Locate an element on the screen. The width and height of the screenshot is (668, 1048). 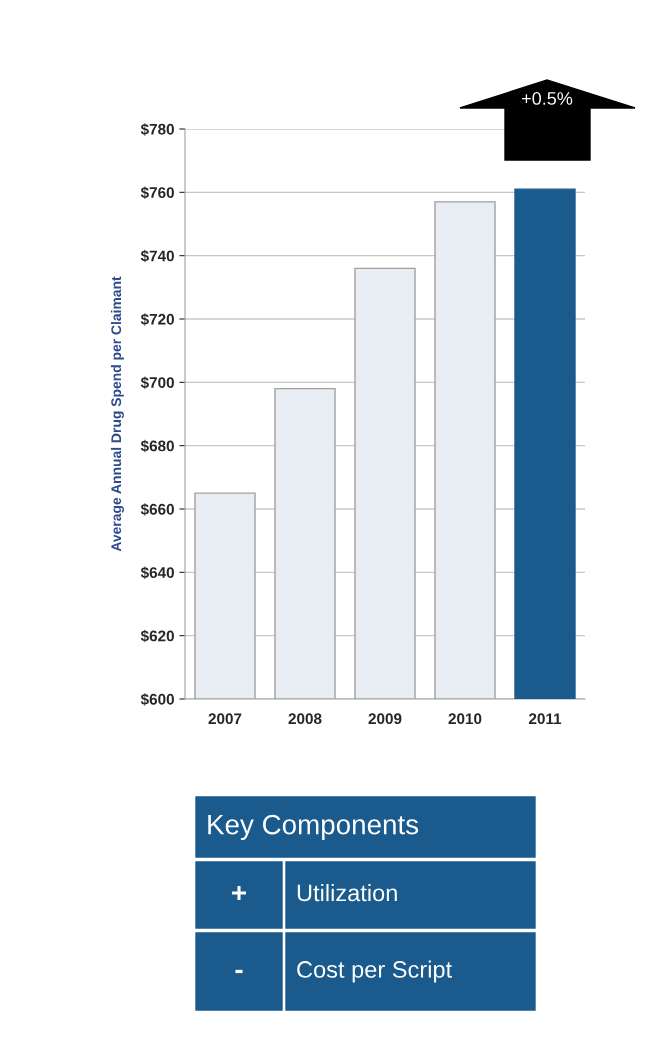
text: Utilization is located at coordinates (347, 892).